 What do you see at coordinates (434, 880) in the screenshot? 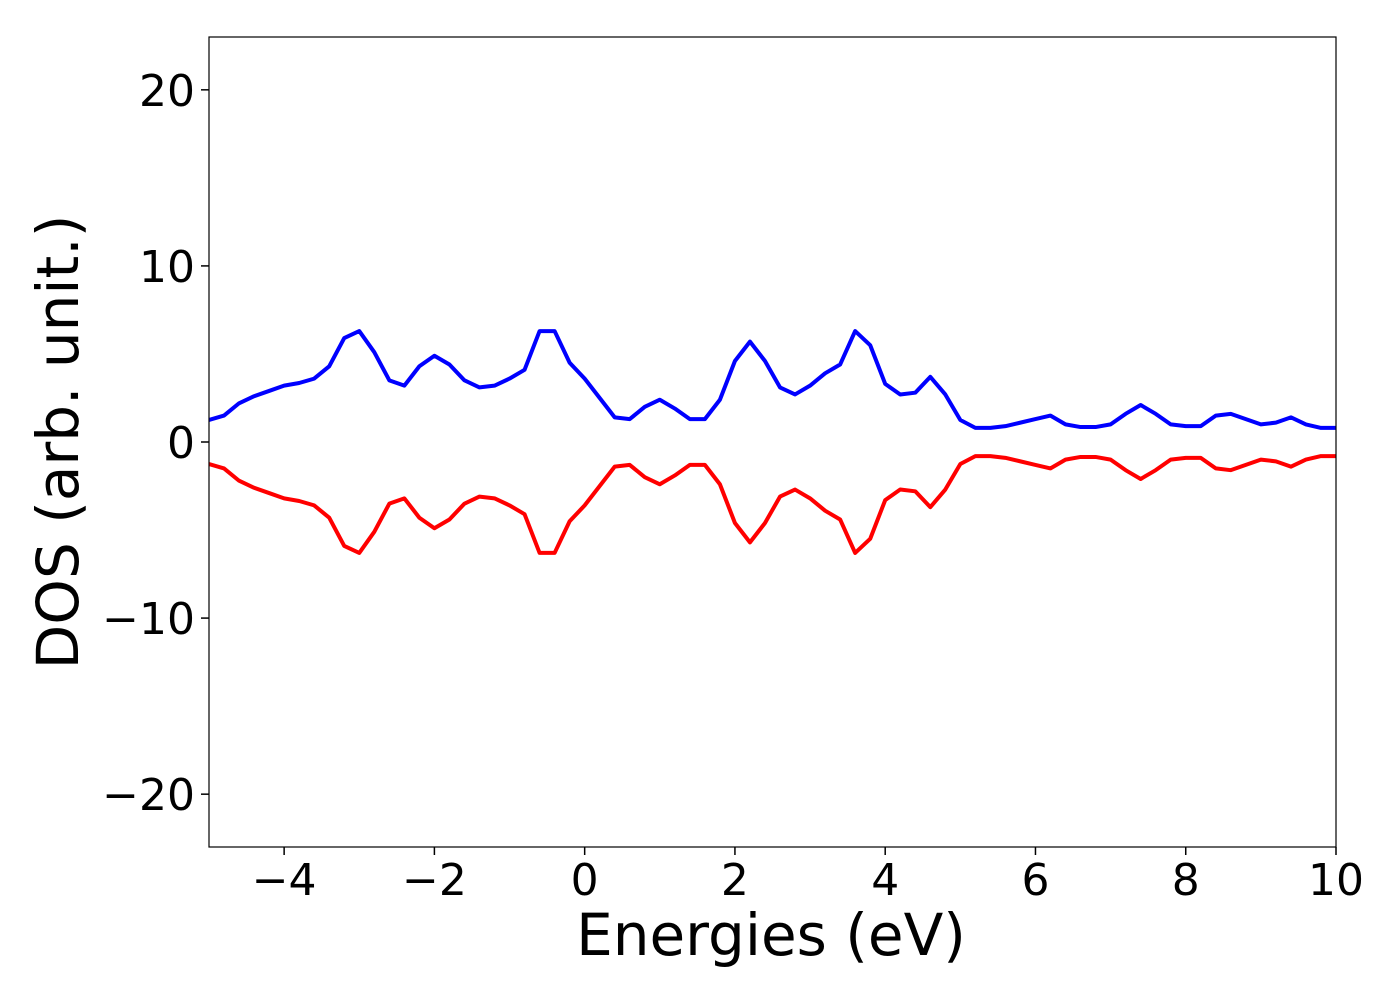
I see `x-tick-label: −2` at bounding box center [434, 880].